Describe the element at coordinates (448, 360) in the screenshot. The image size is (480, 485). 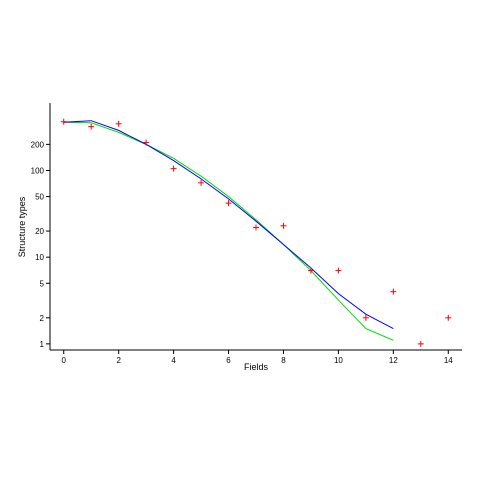
I see `x-tick-label: 14` at that location.